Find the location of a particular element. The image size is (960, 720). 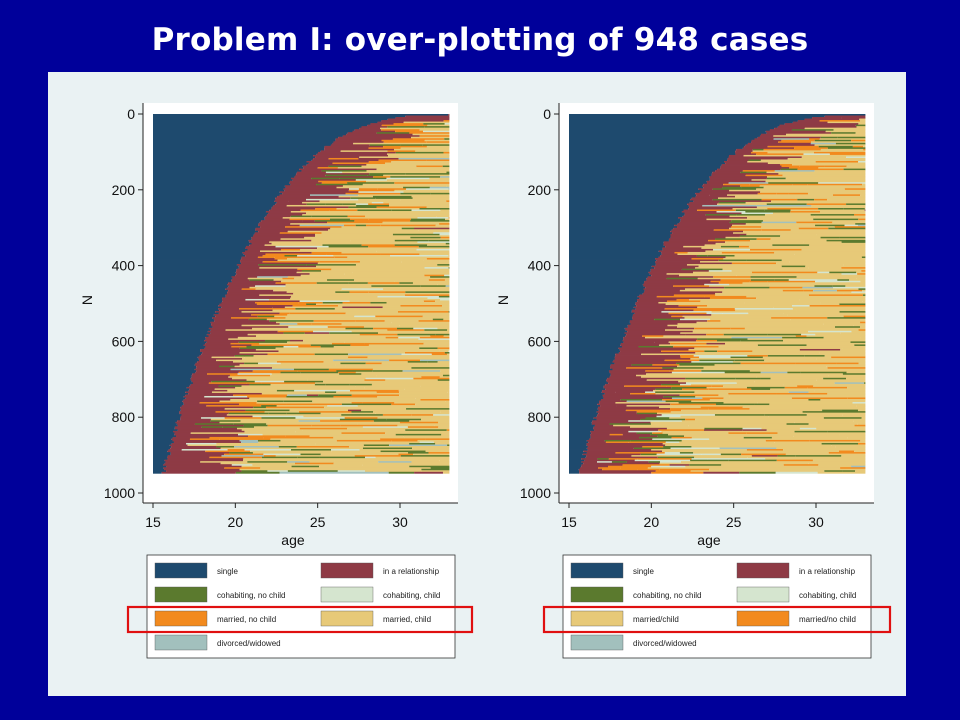

legend-swatch is located at coordinates (347, 594).